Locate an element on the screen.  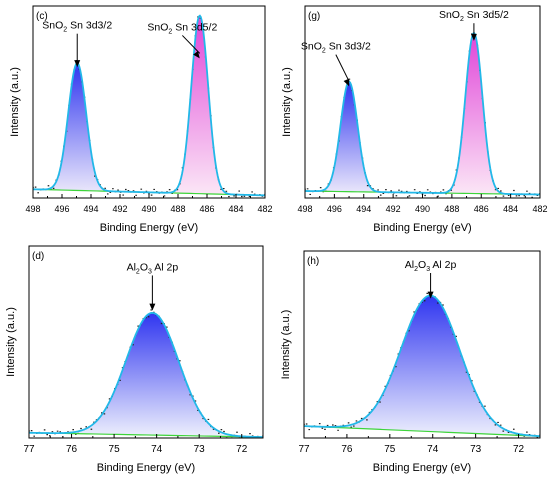
panel-label: (c) is located at coordinates (42, 16).